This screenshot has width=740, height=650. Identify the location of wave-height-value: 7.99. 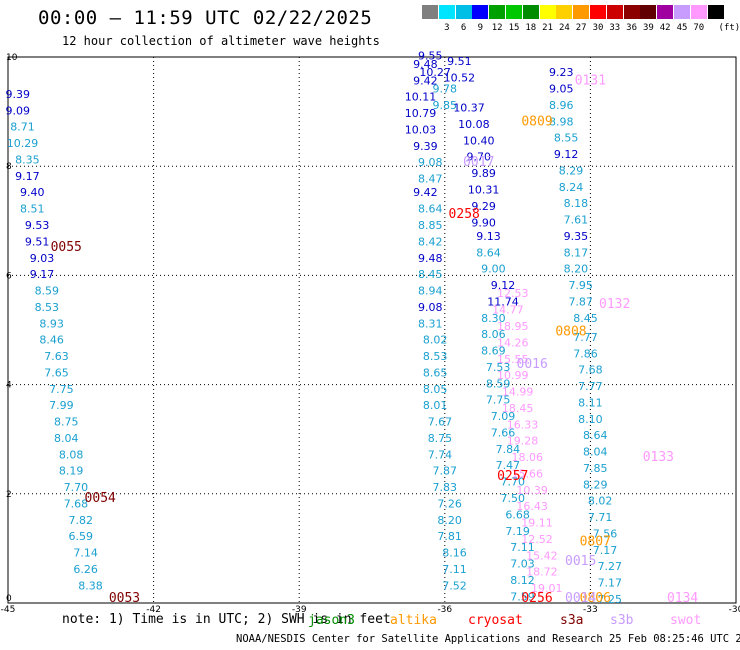
(61, 405).